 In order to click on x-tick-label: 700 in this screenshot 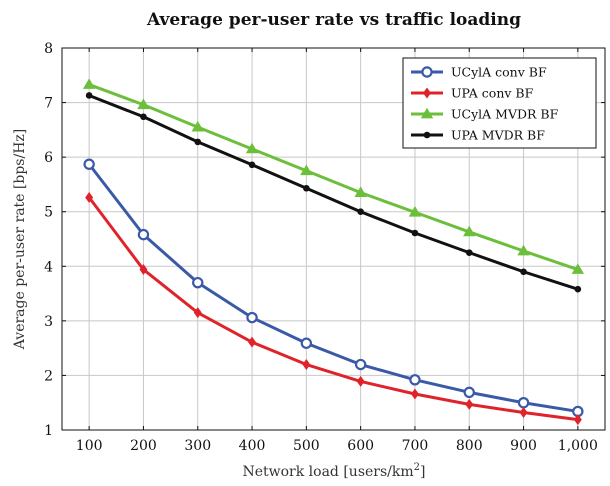, I will do `click(415, 446)`.